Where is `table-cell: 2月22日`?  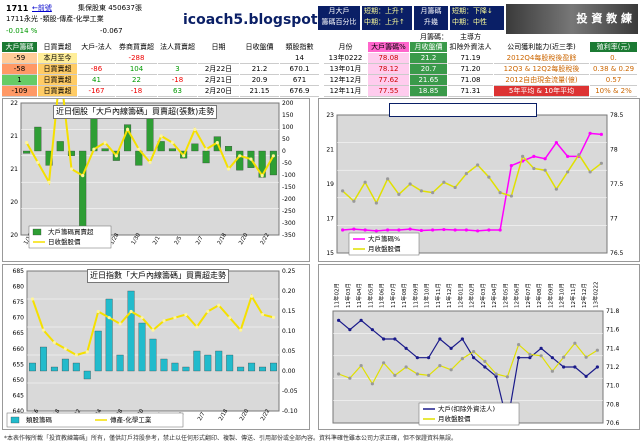
table-cell: 2月22日 is located at coordinates (218, 69).